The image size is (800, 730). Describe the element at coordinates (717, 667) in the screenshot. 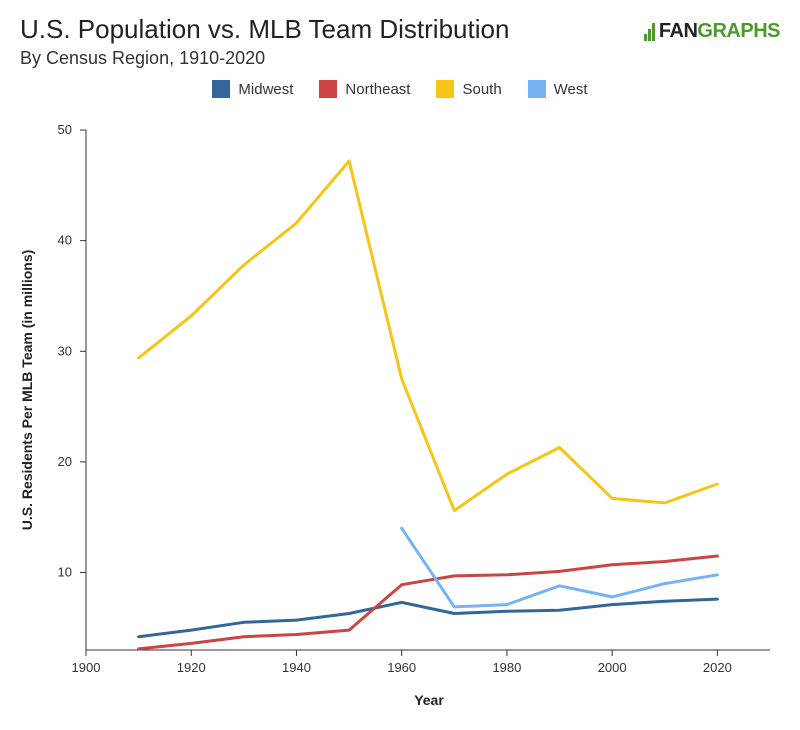

I see `x-tick-label: 2020` at that location.